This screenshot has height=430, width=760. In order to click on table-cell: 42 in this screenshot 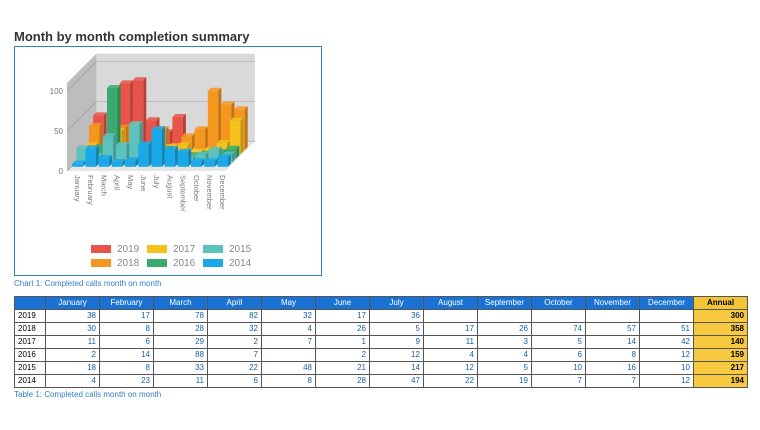, I will do `click(666, 342)`.